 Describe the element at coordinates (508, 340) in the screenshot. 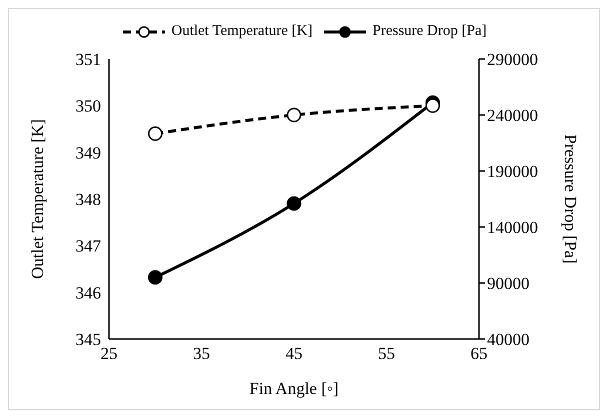

I see `y2-tick-label: 40000` at that location.